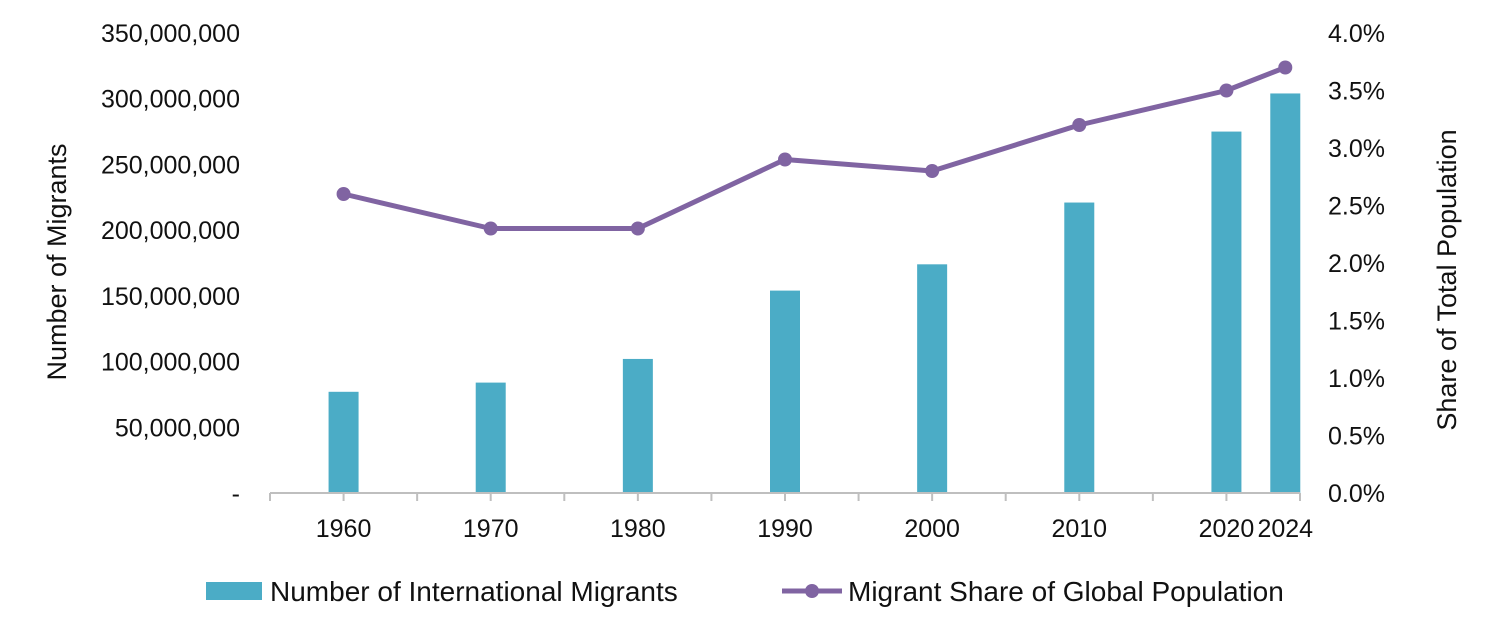  I want to click on share-point-1990, so click(785, 159).